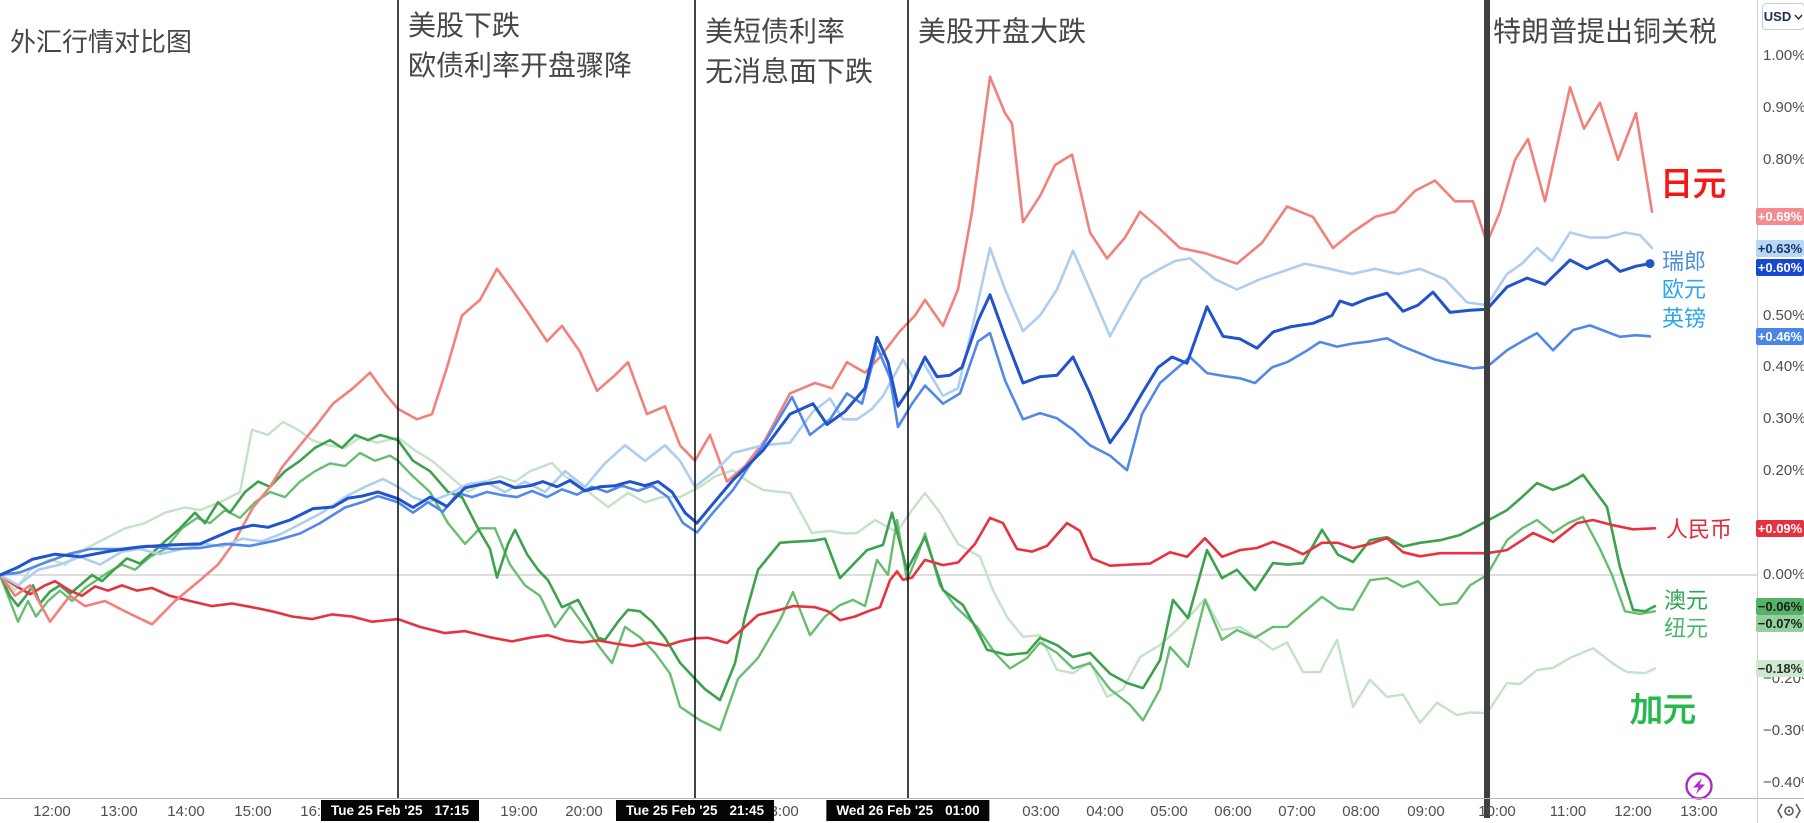  Describe the element at coordinates (1650, 264) in the screenshot. I see `series-last-price-dot-eur` at that location.